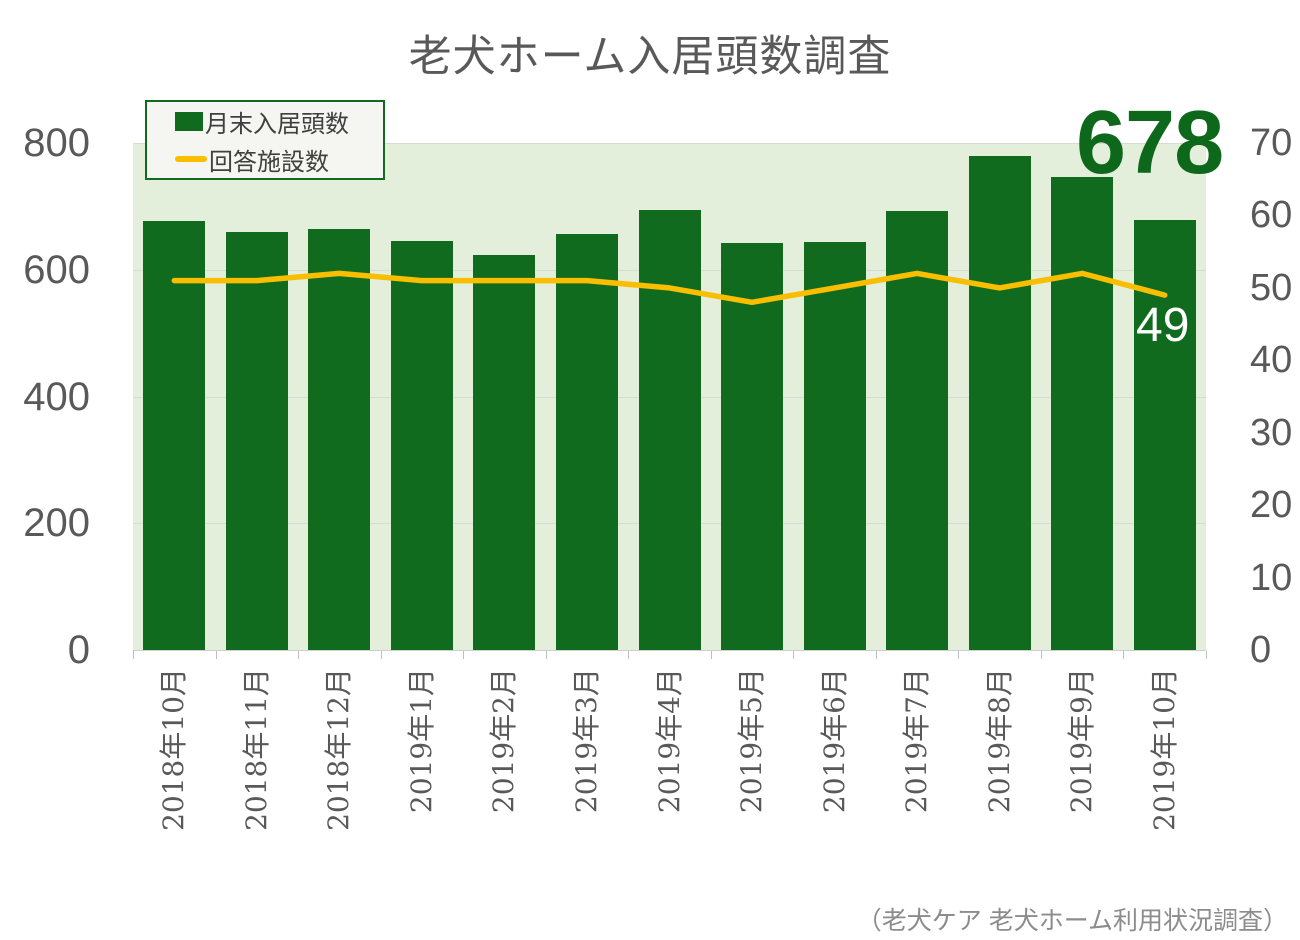 The image size is (1300, 940). I want to click on y-axis-right-label-40: 40, so click(1271, 360).